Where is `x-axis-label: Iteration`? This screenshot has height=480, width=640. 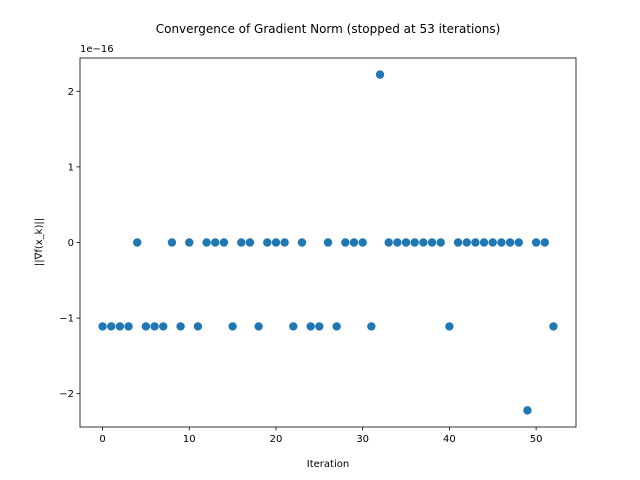 x-axis-label: Iteration is located at coordinates (328, 464).